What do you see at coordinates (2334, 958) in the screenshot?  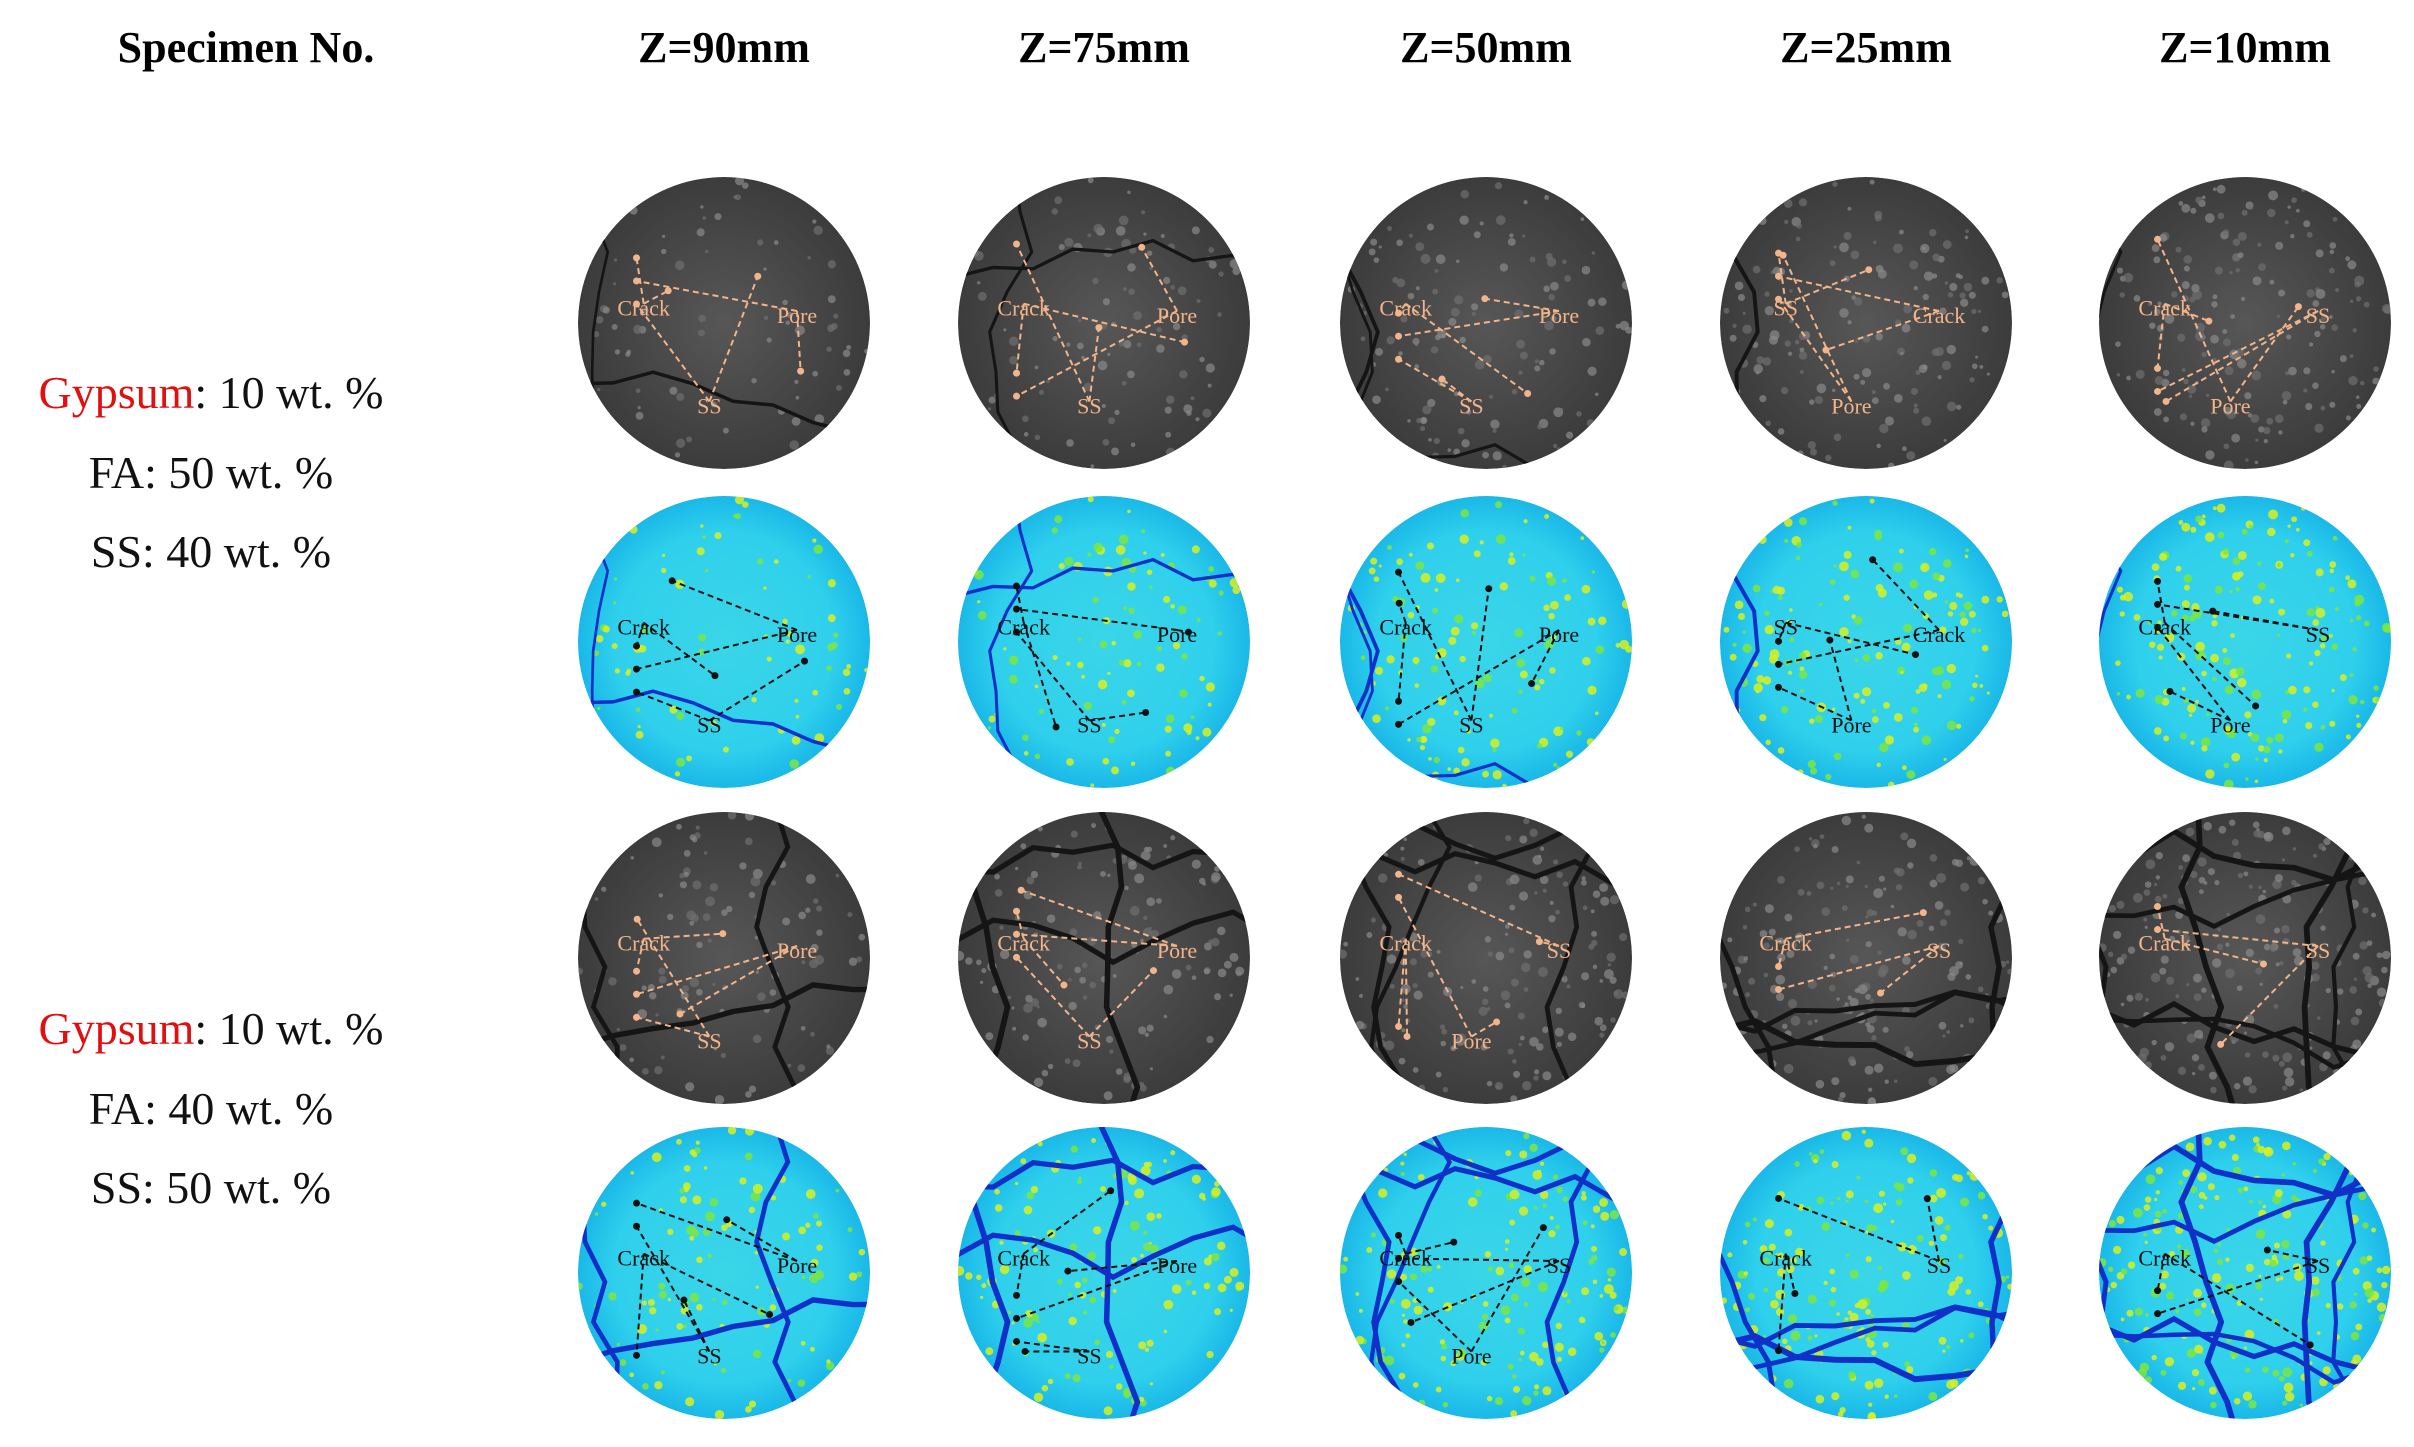 I see `crack` at bounding box center [2334, 958].